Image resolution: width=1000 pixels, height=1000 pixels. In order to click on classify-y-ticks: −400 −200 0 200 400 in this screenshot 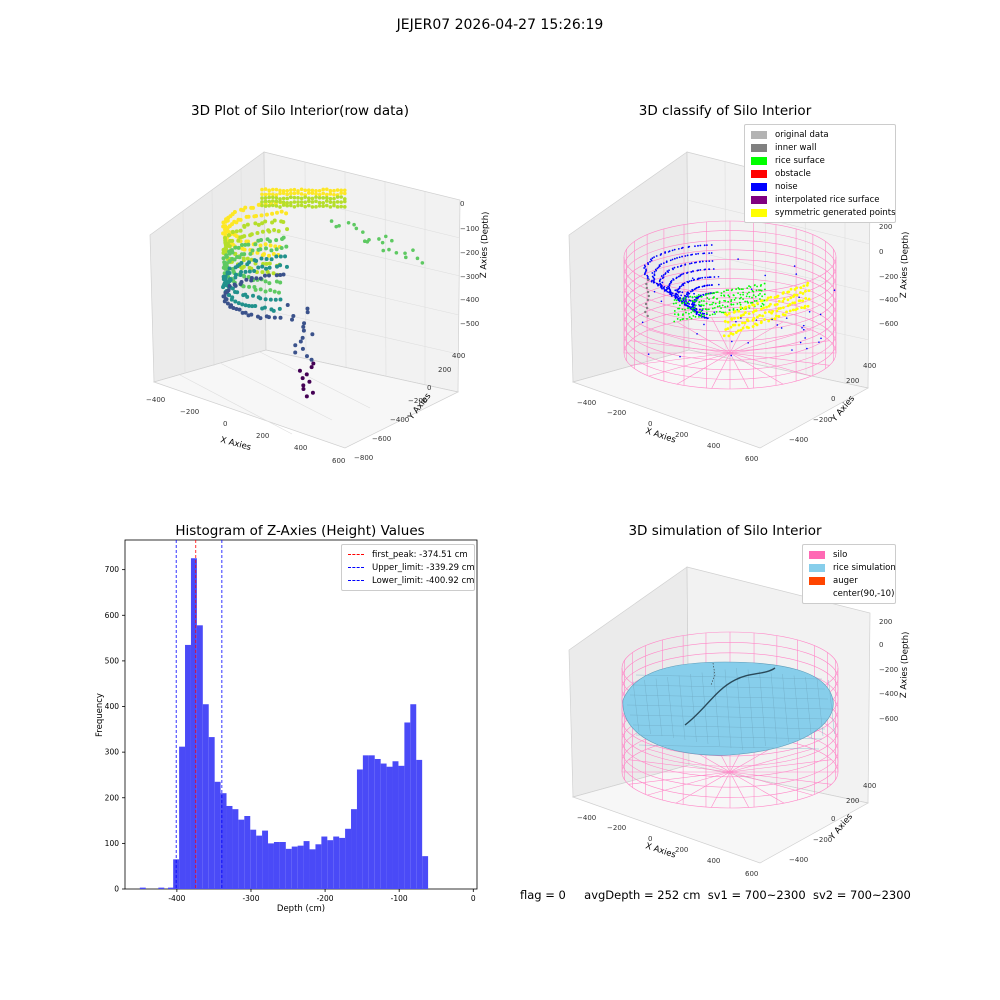, I will do `click(832, 403)`.